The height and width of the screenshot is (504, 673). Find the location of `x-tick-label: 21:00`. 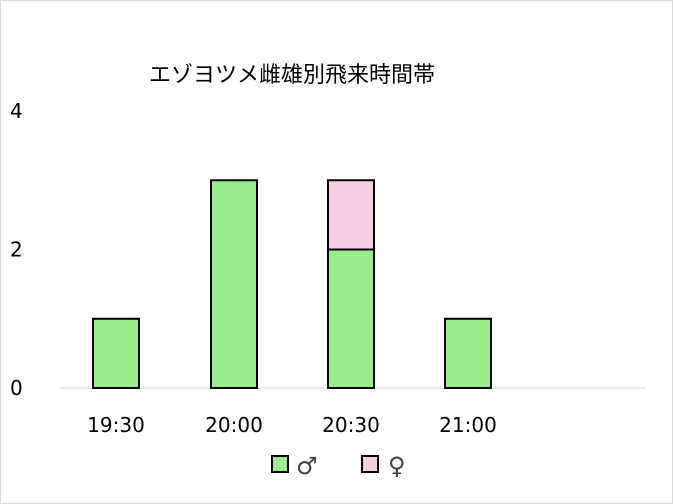

x-tick-label: 21:00 is located at coordinates (468, 425).